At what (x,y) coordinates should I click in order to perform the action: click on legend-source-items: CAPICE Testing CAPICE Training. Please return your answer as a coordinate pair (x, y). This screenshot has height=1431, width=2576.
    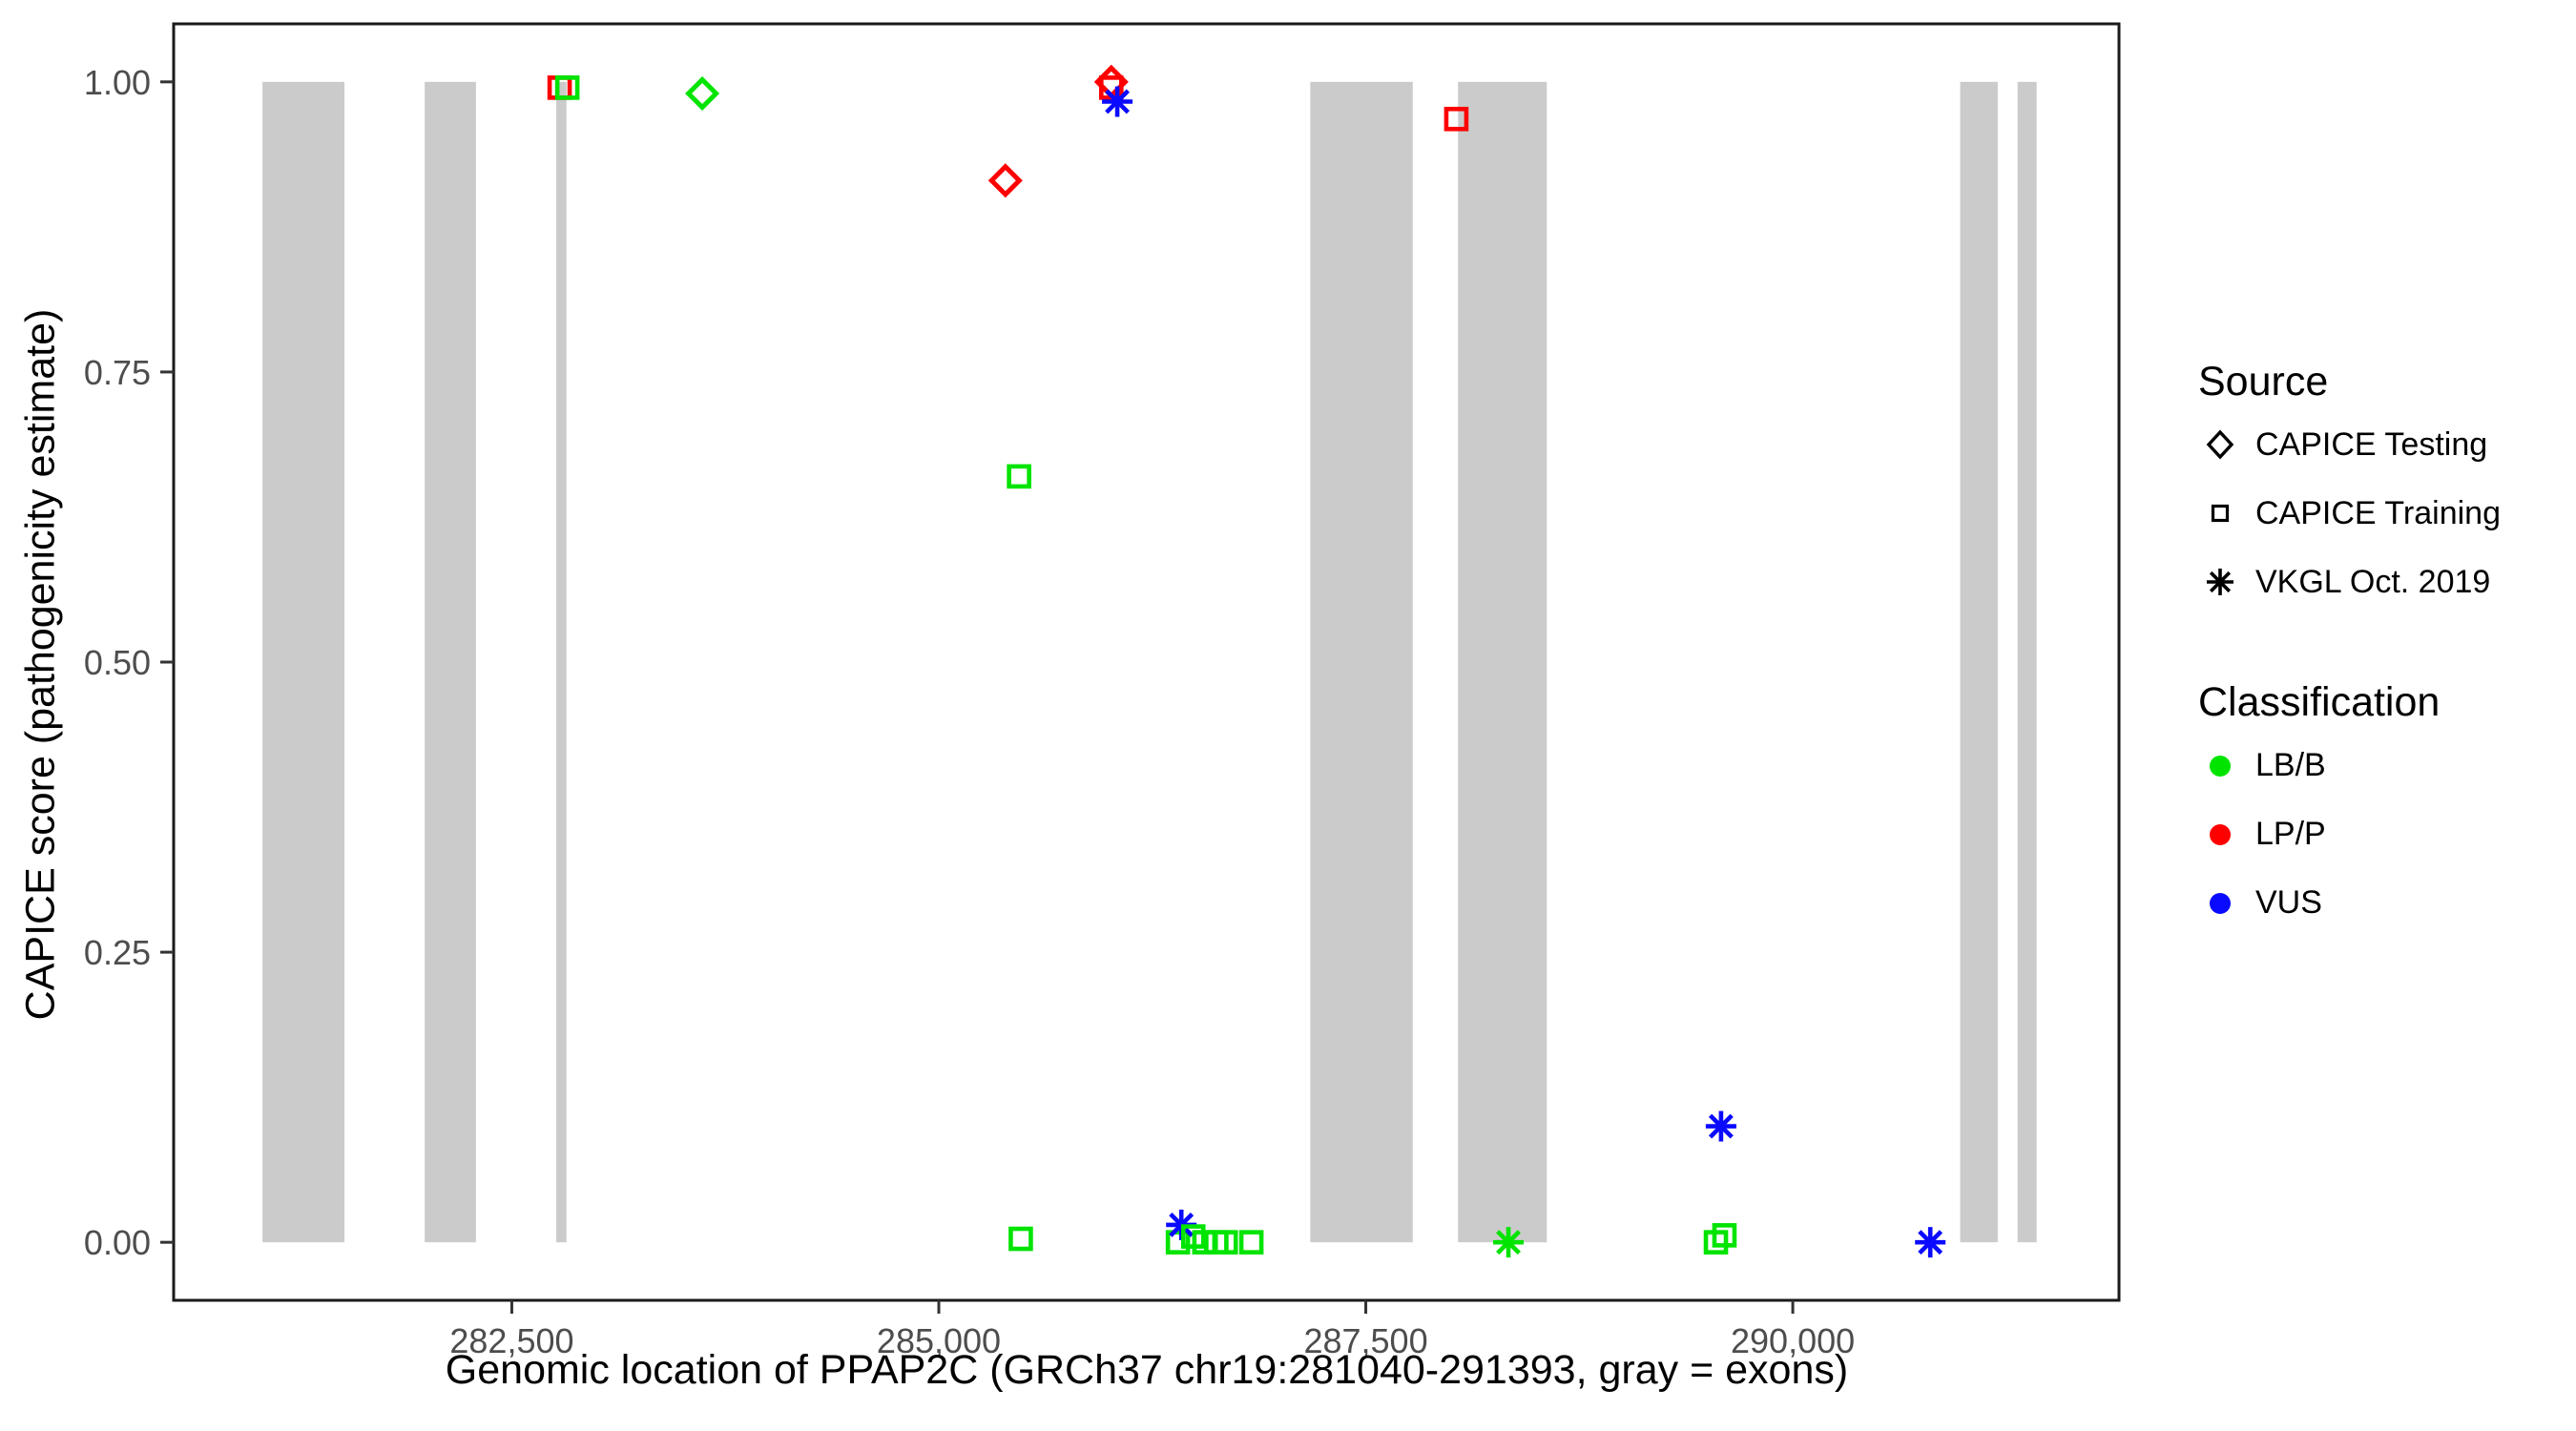
    Looking at the image, I should click on (2387, 513).